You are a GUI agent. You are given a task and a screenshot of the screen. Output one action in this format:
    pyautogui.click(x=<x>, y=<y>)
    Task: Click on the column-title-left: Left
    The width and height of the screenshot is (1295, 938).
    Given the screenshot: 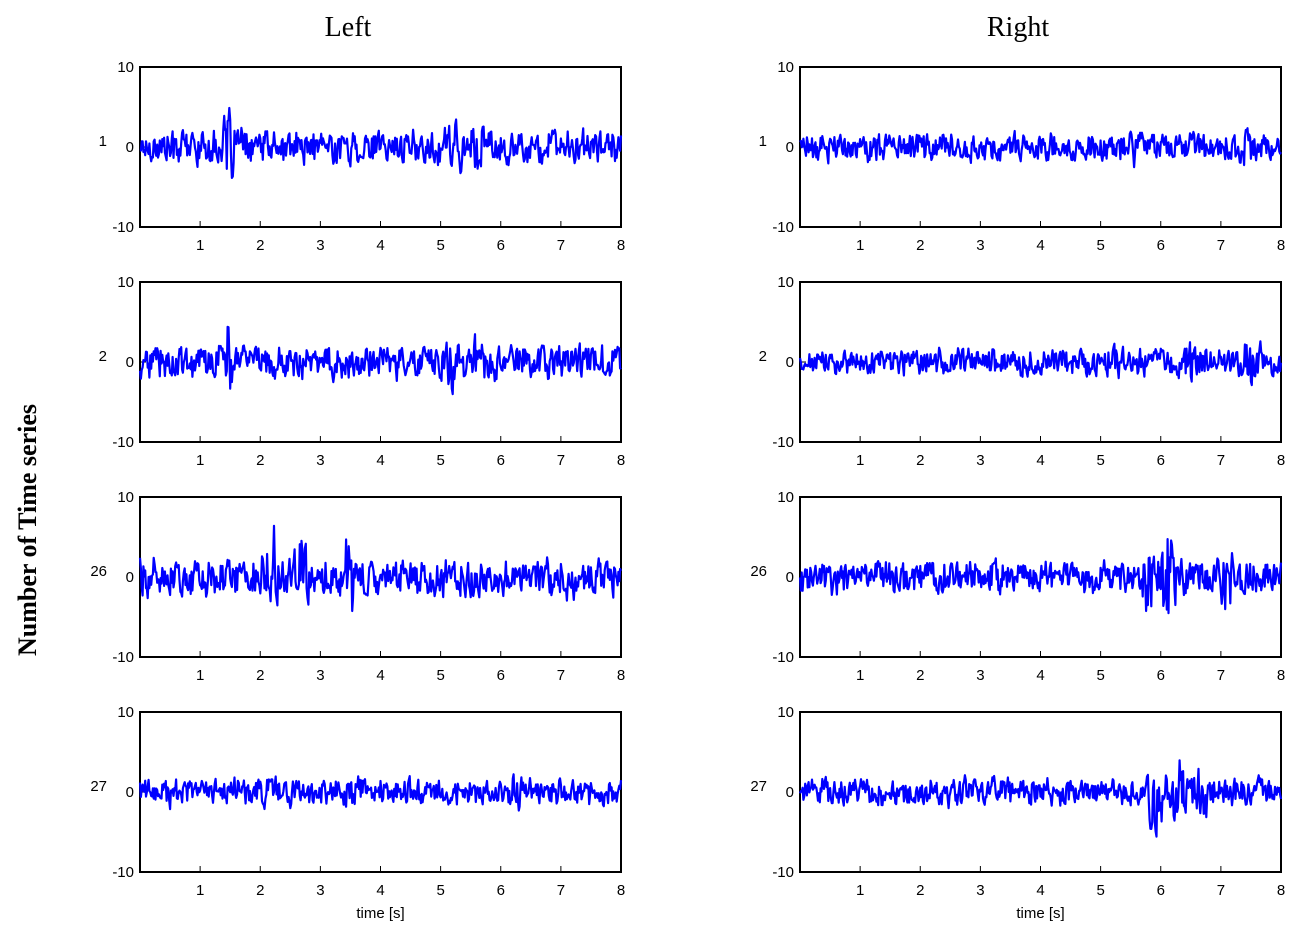 What is the action you would take?
    pyautogui.click(x=348, y=27)
    